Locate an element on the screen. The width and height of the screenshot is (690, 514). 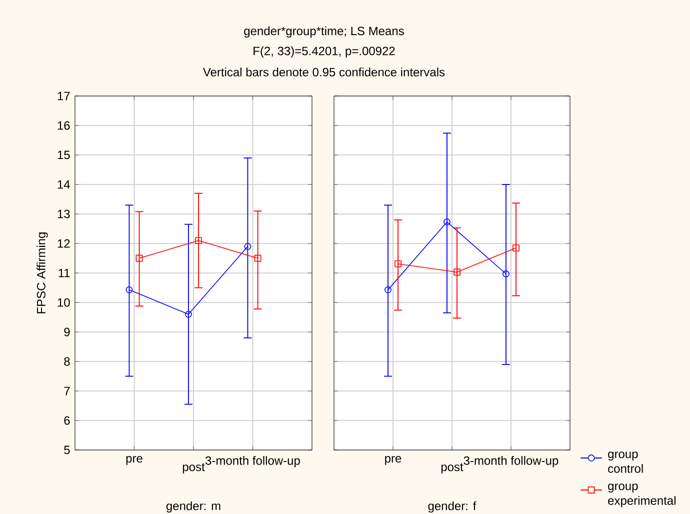
y-tick-label: 17 is located at coordinates (64, 96).